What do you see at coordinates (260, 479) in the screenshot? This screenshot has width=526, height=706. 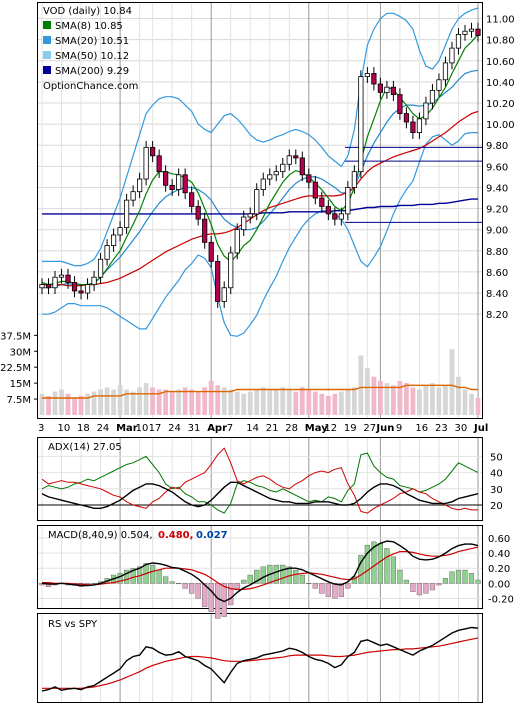 I see `adx-panel-frame` at bounding box center [260, 479].